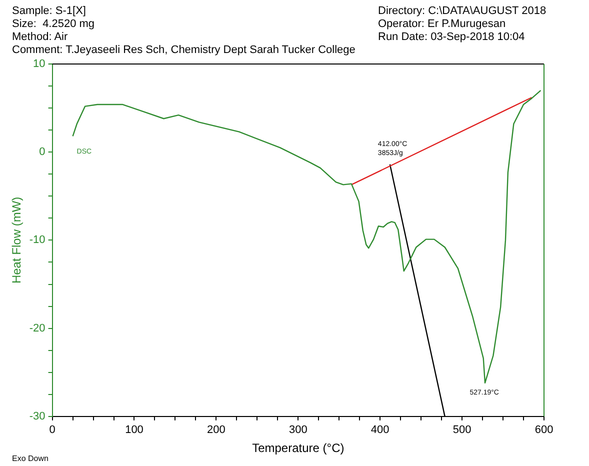  Describe the element at coordinates (452, 37) in the screenshot. I see `text: Run Date: 03-Sep-2018 10:04` at that location.